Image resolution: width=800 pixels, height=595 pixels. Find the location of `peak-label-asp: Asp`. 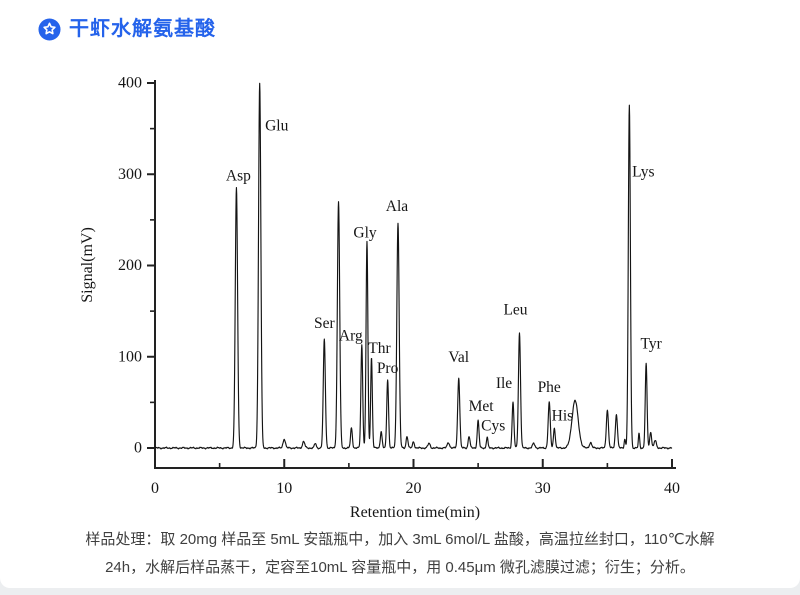

peak-label-asp: Asp is located at coordinates (238, 175).